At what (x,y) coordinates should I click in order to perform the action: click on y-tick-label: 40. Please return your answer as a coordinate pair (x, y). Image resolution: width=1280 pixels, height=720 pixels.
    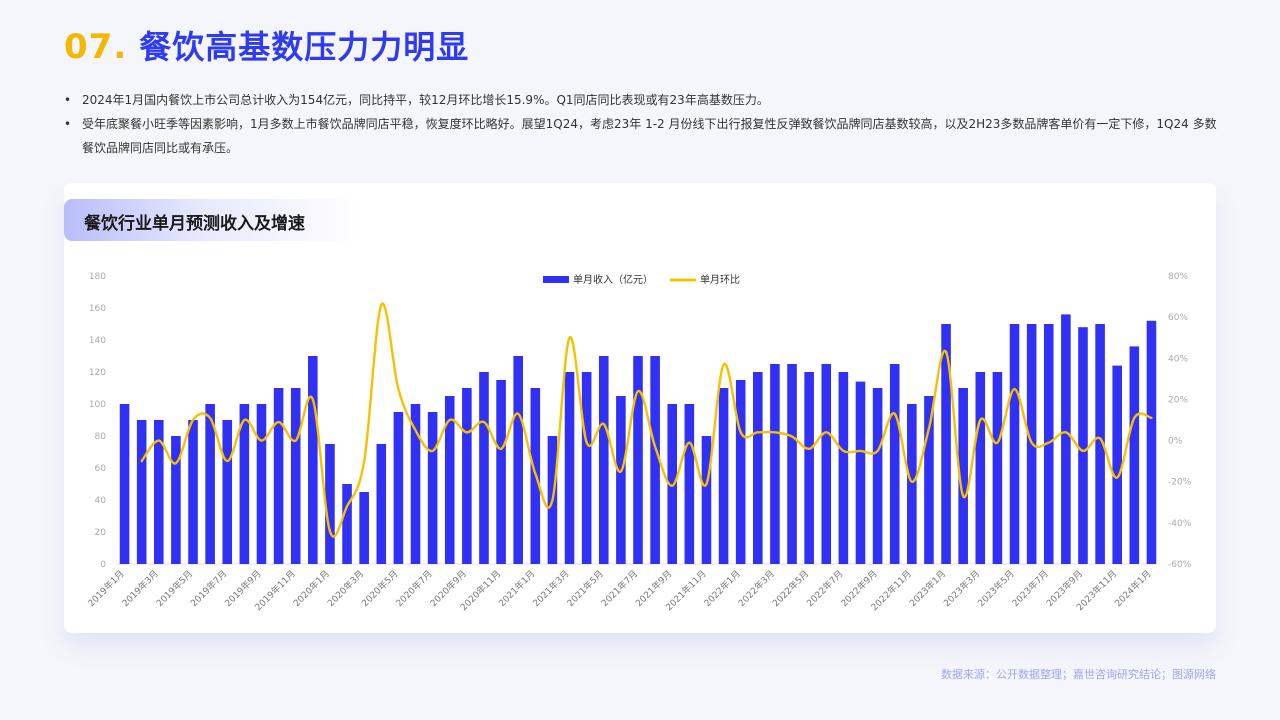
    Looking at the image, I should click on (101, 501).